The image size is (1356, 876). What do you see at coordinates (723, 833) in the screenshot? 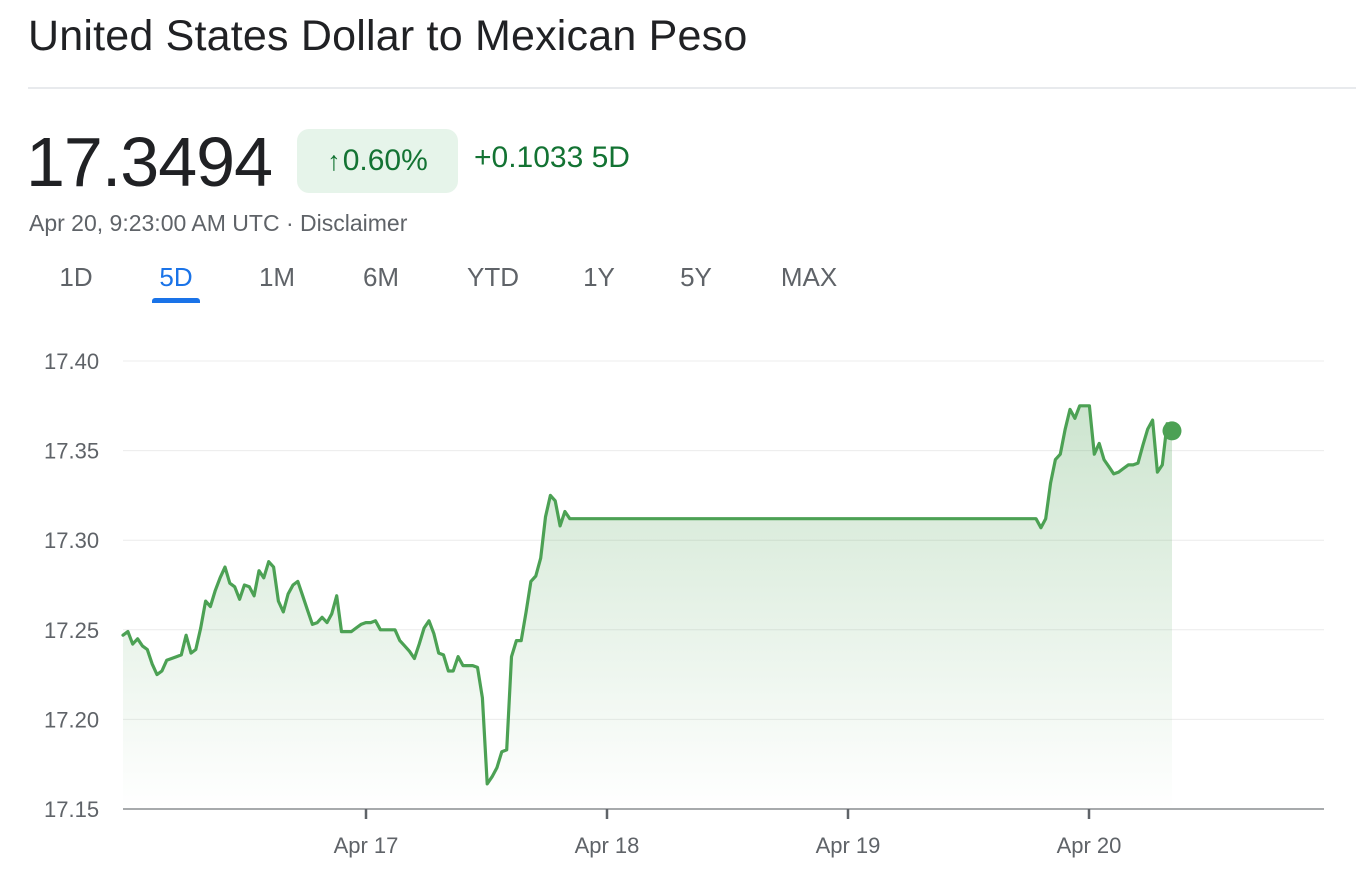
I see `chart-x-axis: Apr 17 Apr 18 Apr 19 Apr 20` at bounding box center [723, 833].